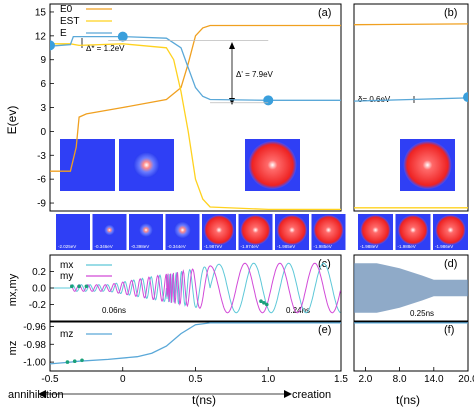 The image size is (474, 407). What do you see at coordinates (286, 246) in the screenshot?
I see `snapshot-label-6: -1.985eV` at bounding box center [286, 246].